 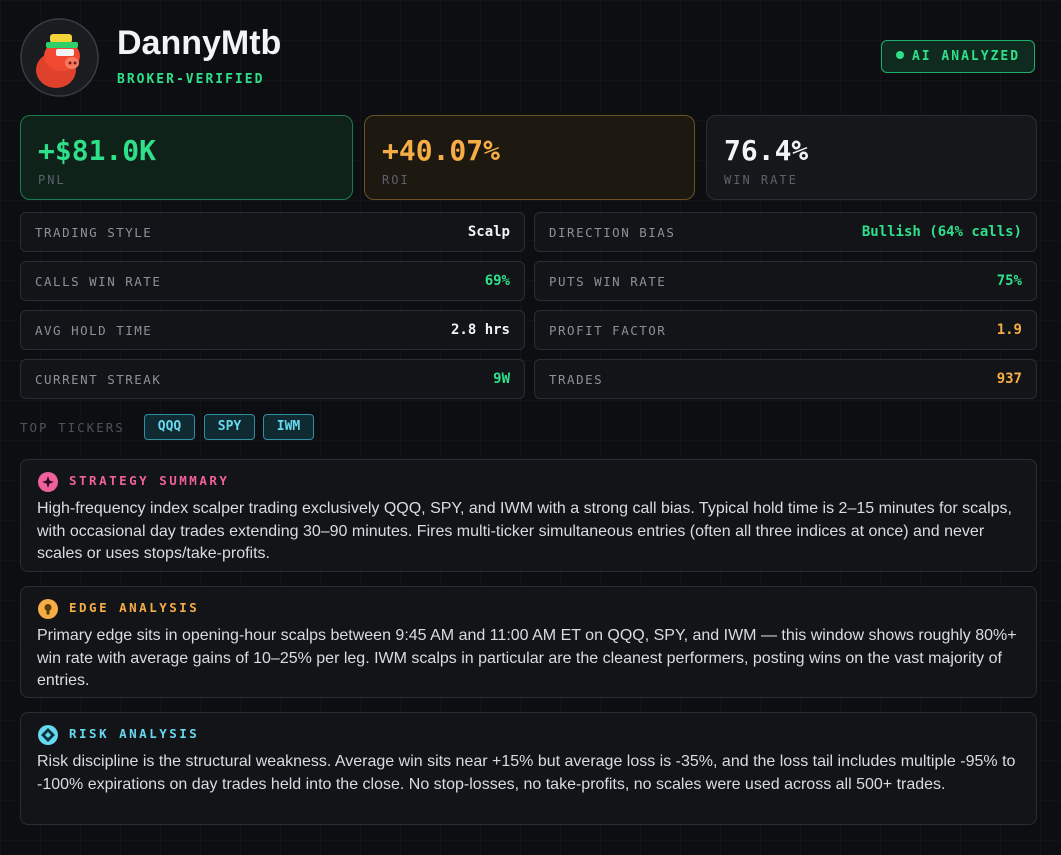 What do you see at coordinates (1009, 330) in the screenshot?
I see `metric-value: 1.9` at bounding box center [1009, 330].